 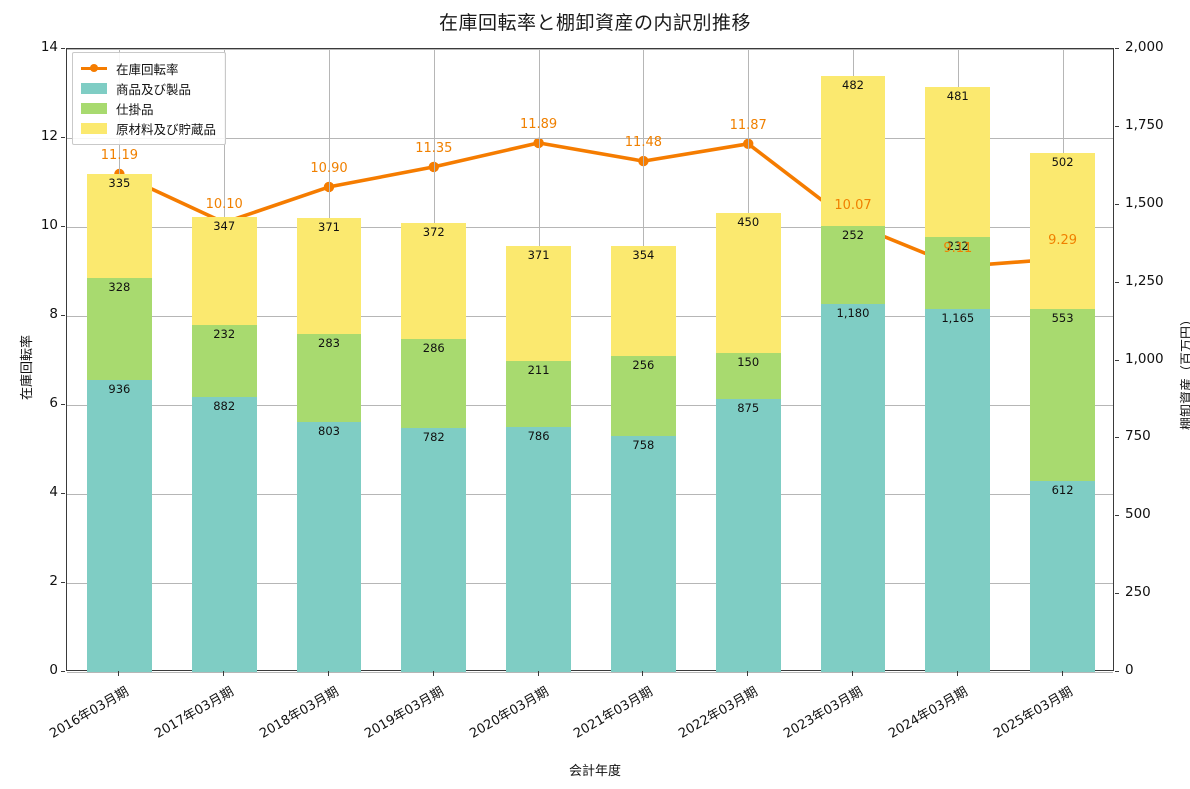 What do you see at coordinates (434, 384) in the screenshot?
I see `bar-segment: 286` at bounding box center [434, 384].